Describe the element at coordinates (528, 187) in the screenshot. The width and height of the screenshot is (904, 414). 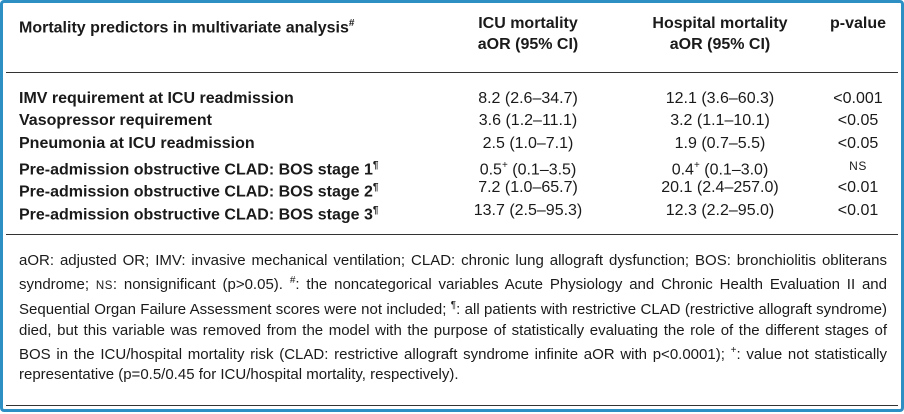
I see `icu-aor: 7.2 (1.0–65.7)` at that location.